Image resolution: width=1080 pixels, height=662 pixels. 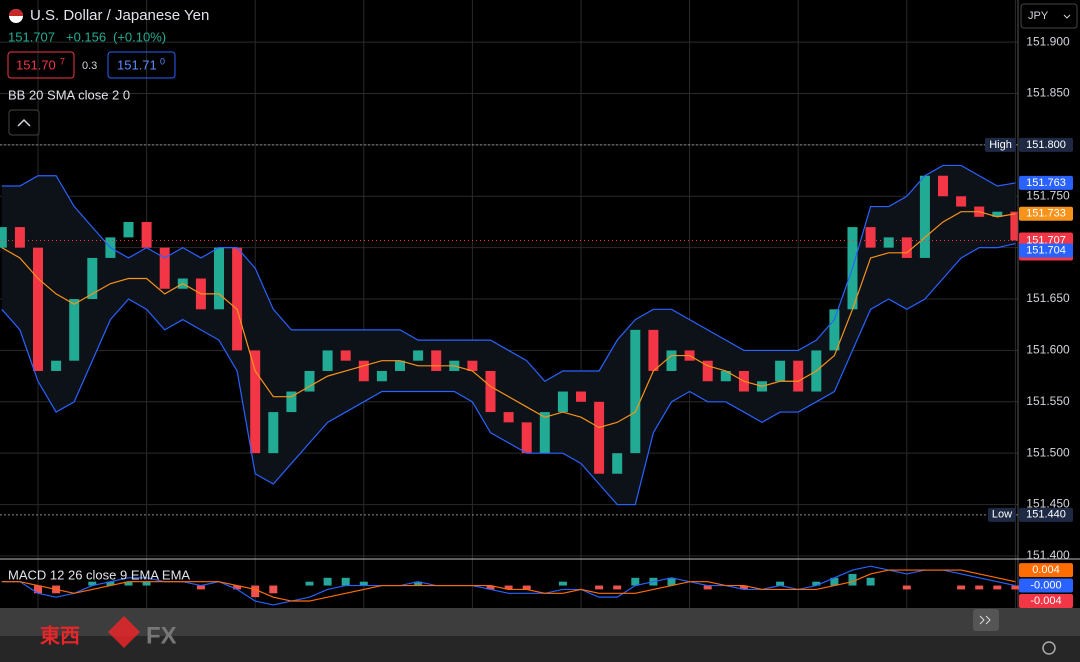 What do you see at coordinates (119, 15) in the screenshot?
I see `symbol-title: U.S. Dollar / Japanese Yen` at bounding box center [119, 15].